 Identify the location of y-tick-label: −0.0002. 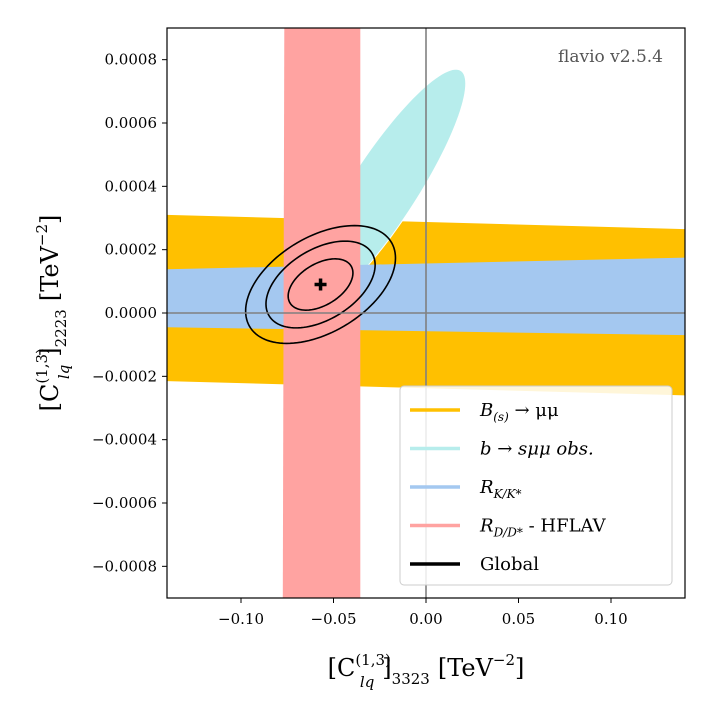
(124, 376).